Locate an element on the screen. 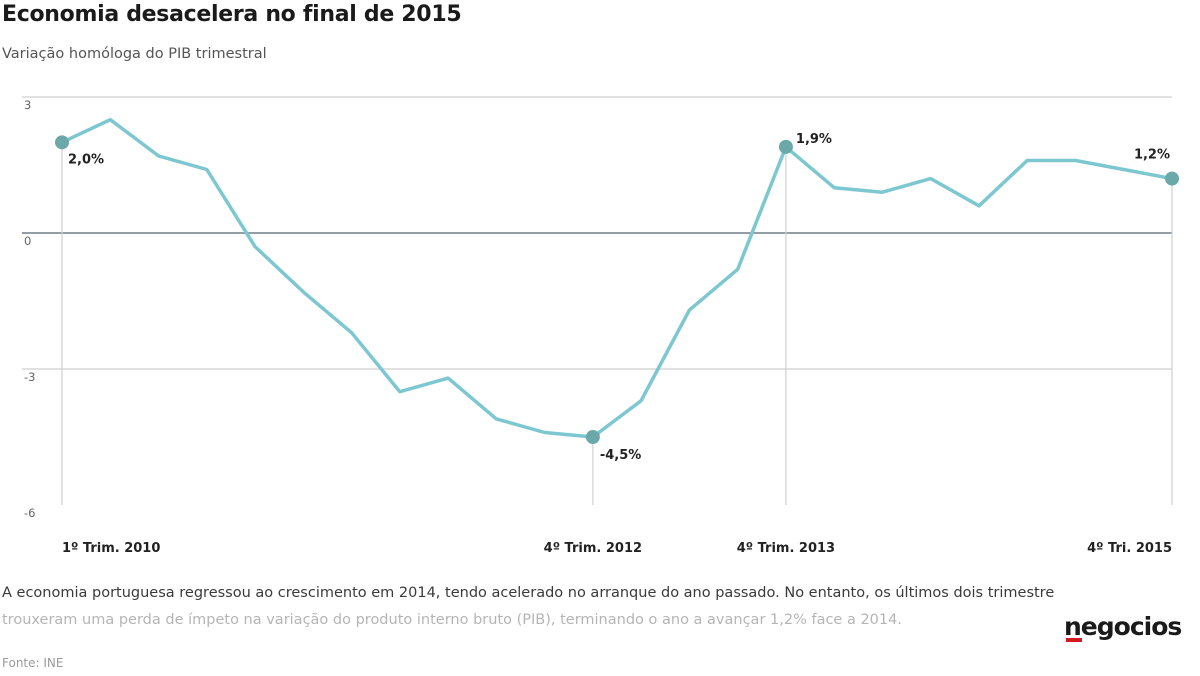  data-label: 1,9% is located at coordinates (814, 139).